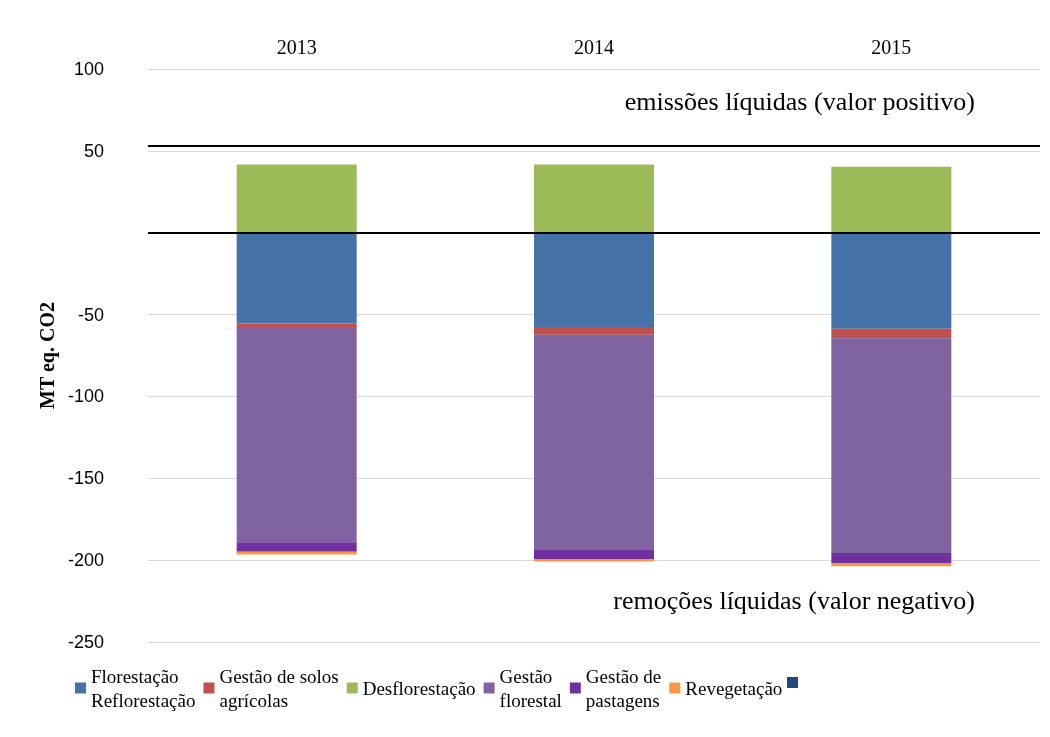  What do you see at coordinates (48, 355) in the screenshot?
I see `y-axis-title: MT eq. CO2` at bounding box center [48, 355].